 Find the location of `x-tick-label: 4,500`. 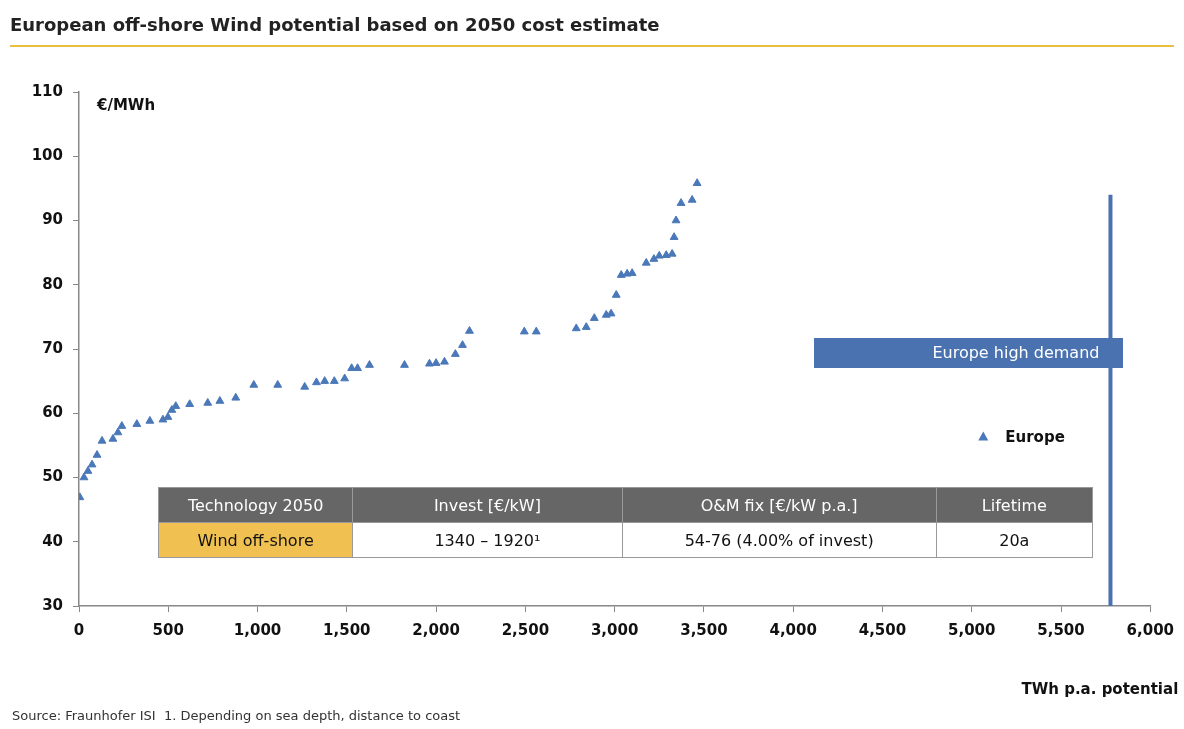

x-tick-label: 4,500 is located at coordinates (882, 629).